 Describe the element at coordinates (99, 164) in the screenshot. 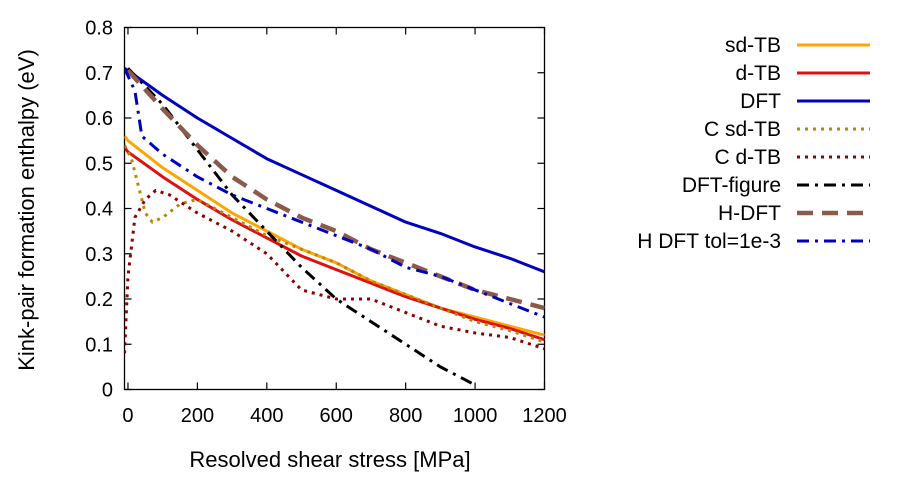

I see `y-tick-label: 0.5` at that location.